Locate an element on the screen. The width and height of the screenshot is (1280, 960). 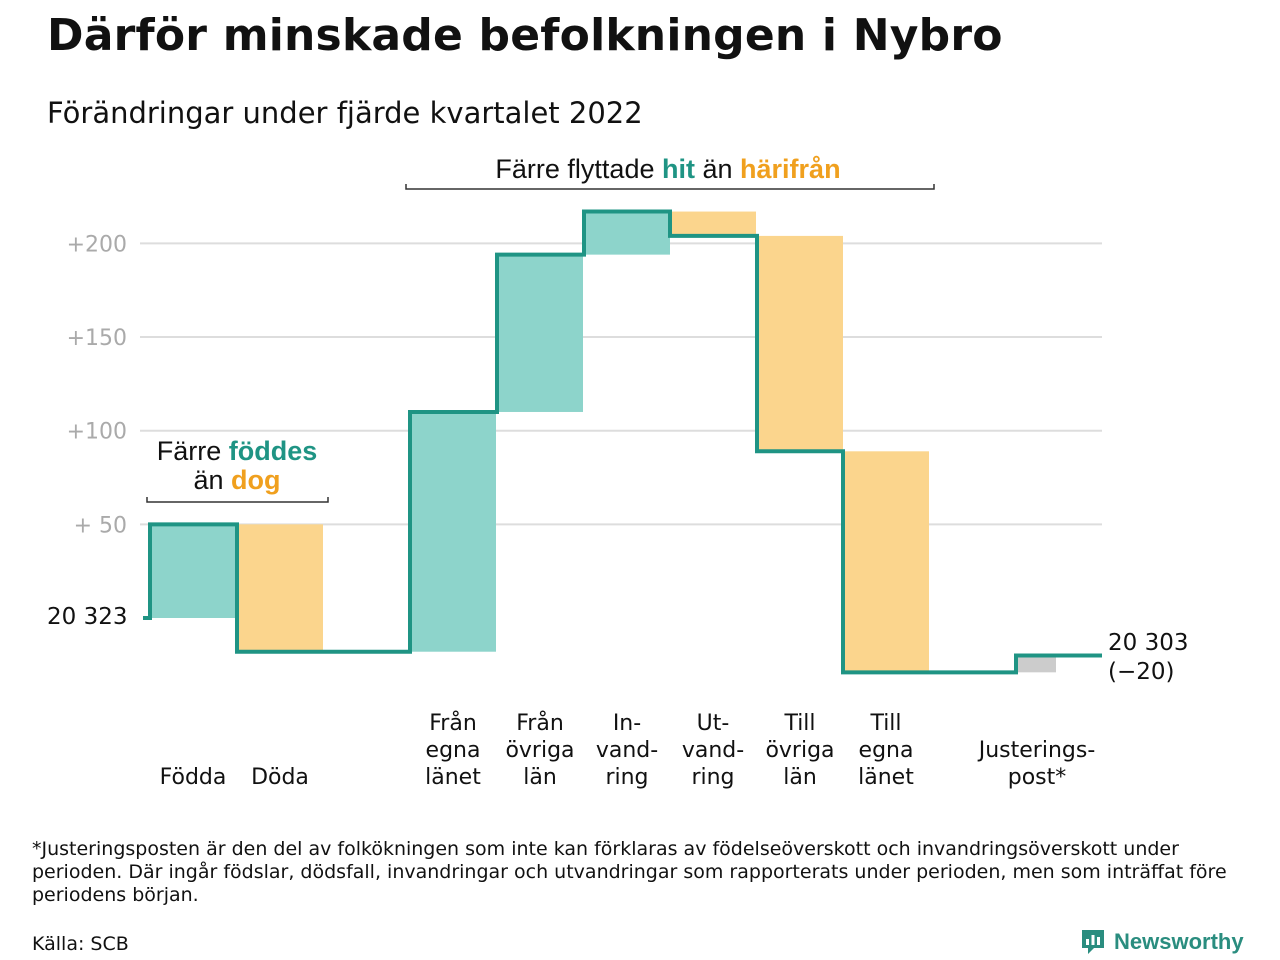
category-label: Justerings- is located at coordinates (1036, 750).